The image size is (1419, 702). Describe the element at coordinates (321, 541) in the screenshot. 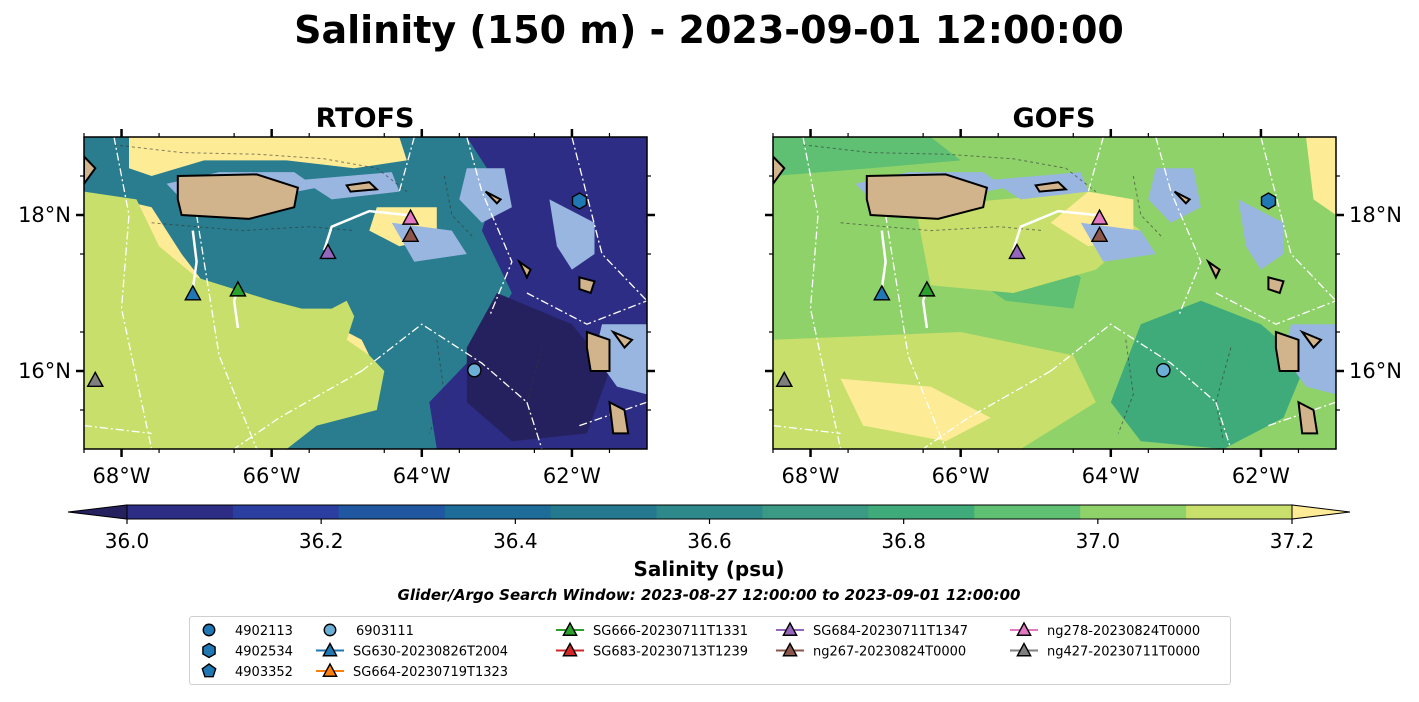

I see `colorbar-tick-label: 36.2` at that location.